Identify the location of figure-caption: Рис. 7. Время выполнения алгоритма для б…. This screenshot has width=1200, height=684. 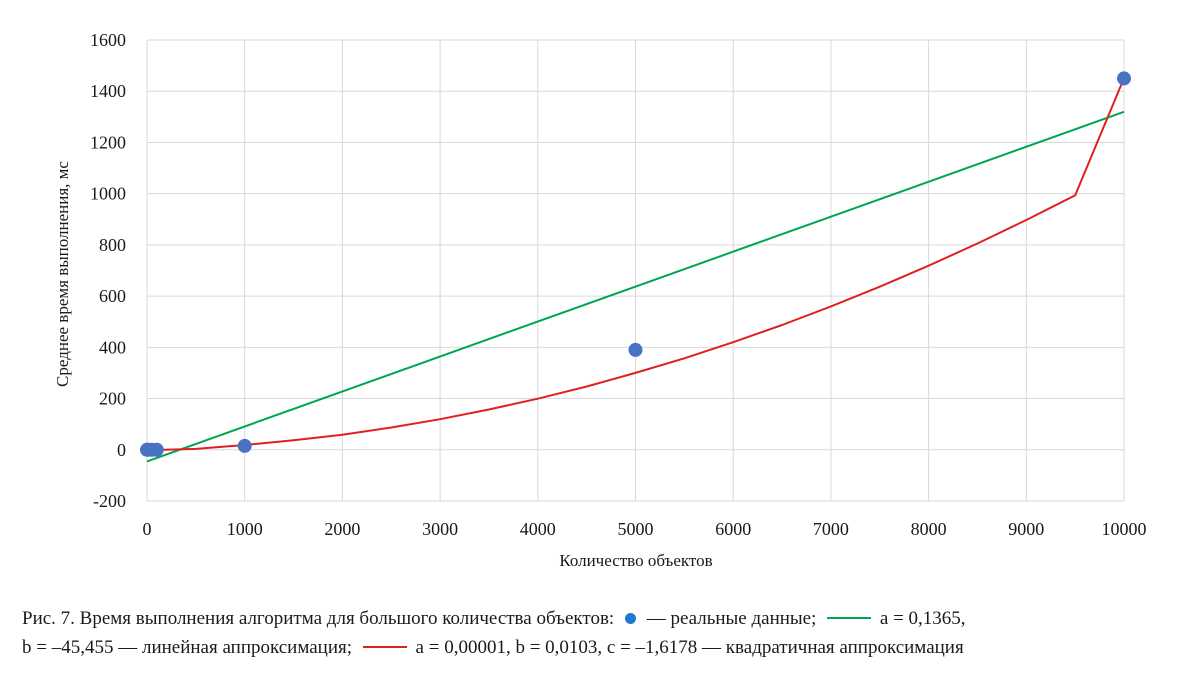
(607, 633).